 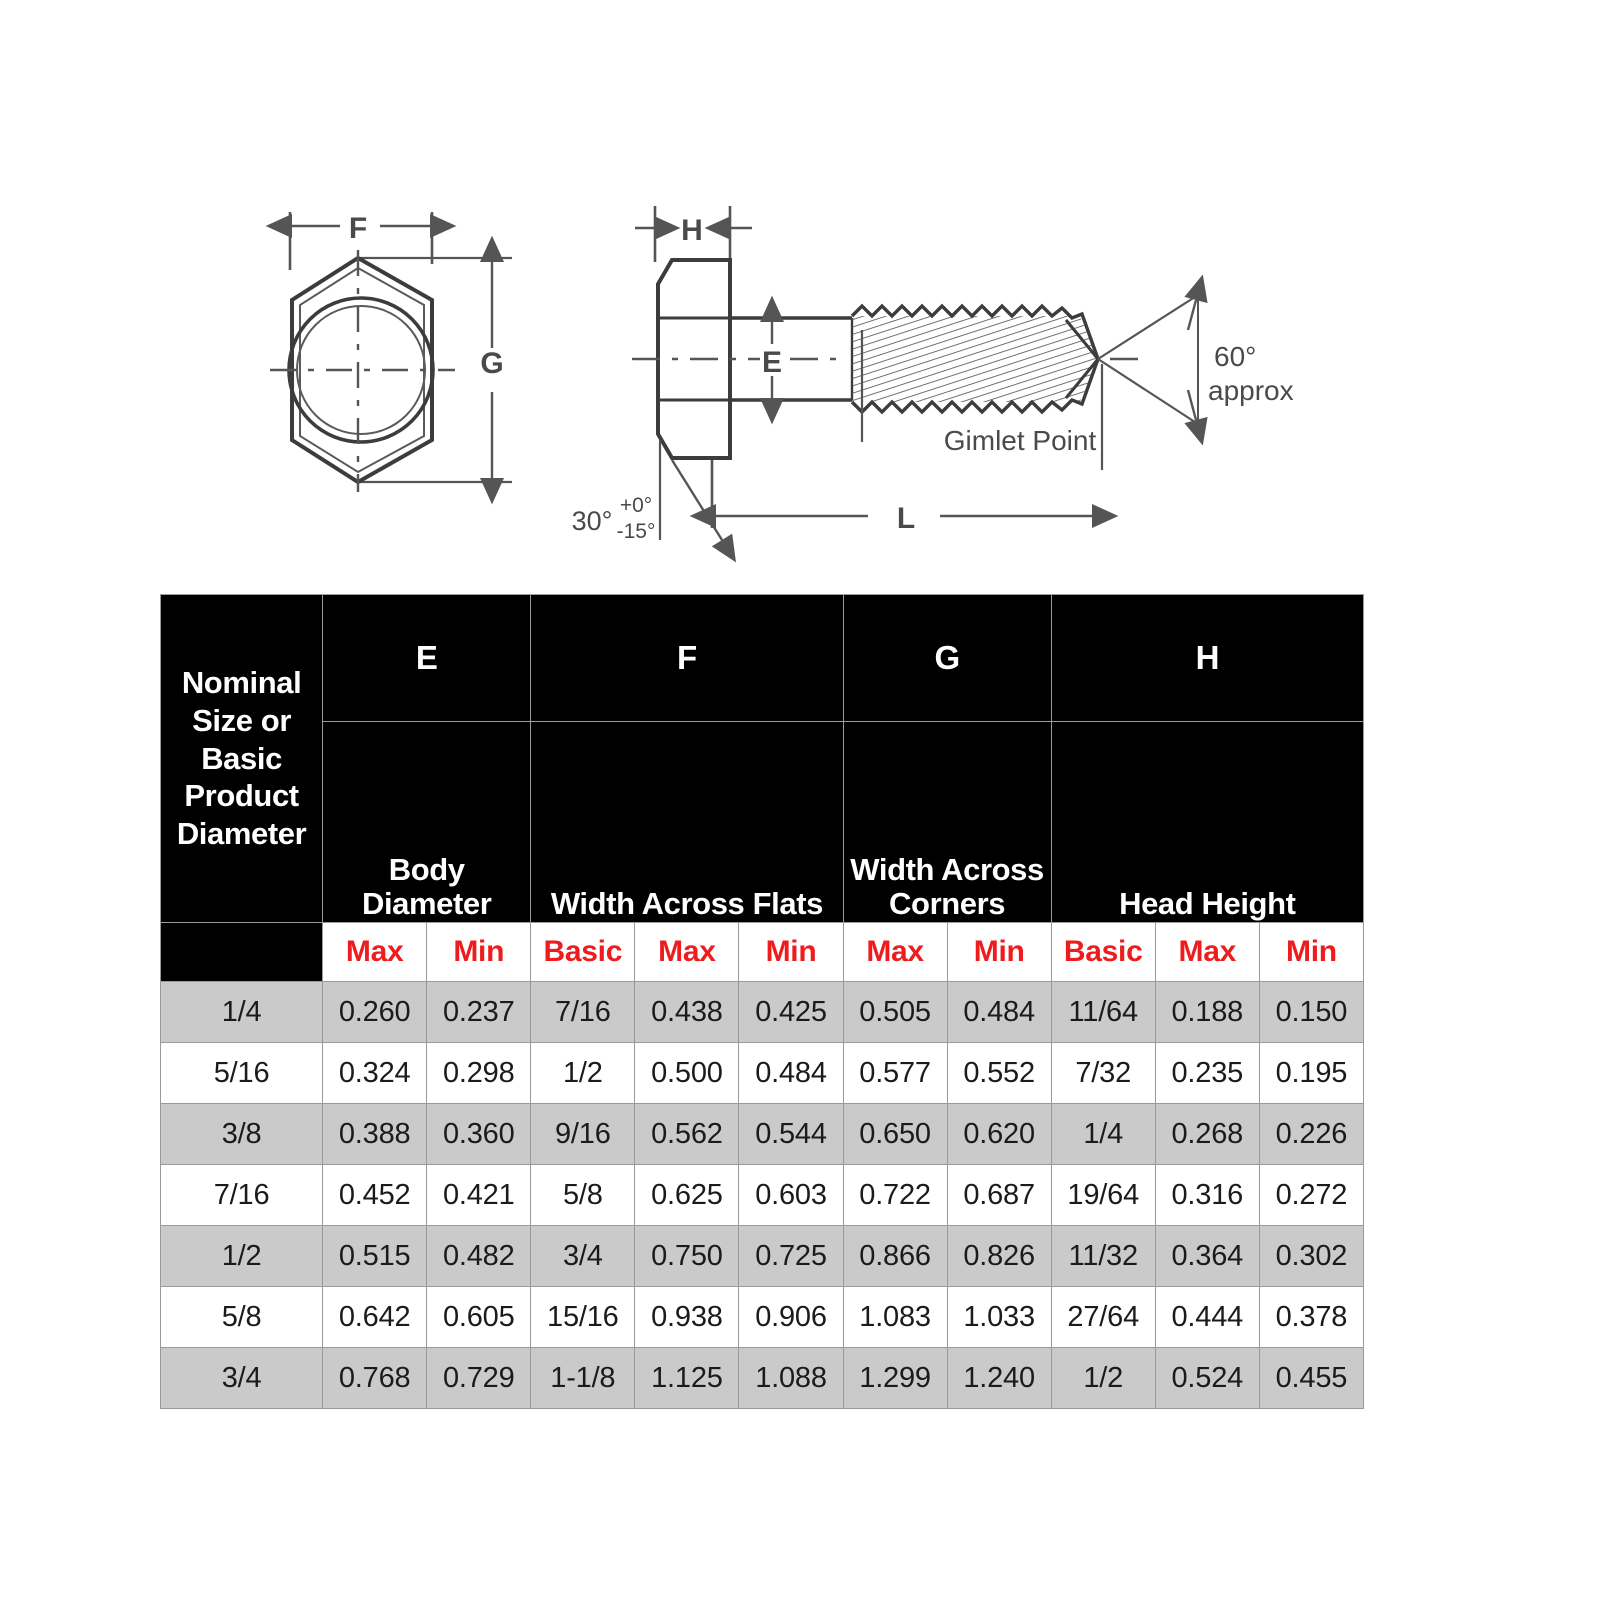 What do you see at coordinates (1103, 1195) in the screenshot?
I see `cell-value: 19/64` at bounding box center [1103, 1195].